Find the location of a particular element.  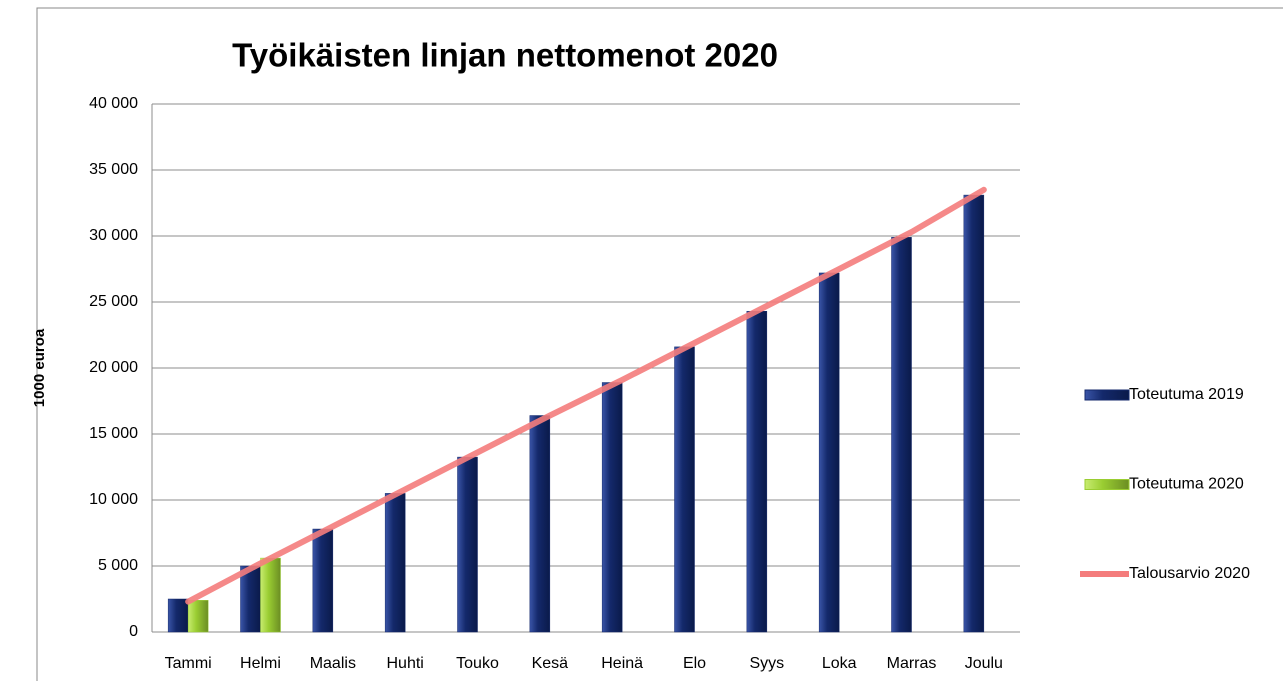

x-tick-label: Joulu is located at coordinates (984, 663).